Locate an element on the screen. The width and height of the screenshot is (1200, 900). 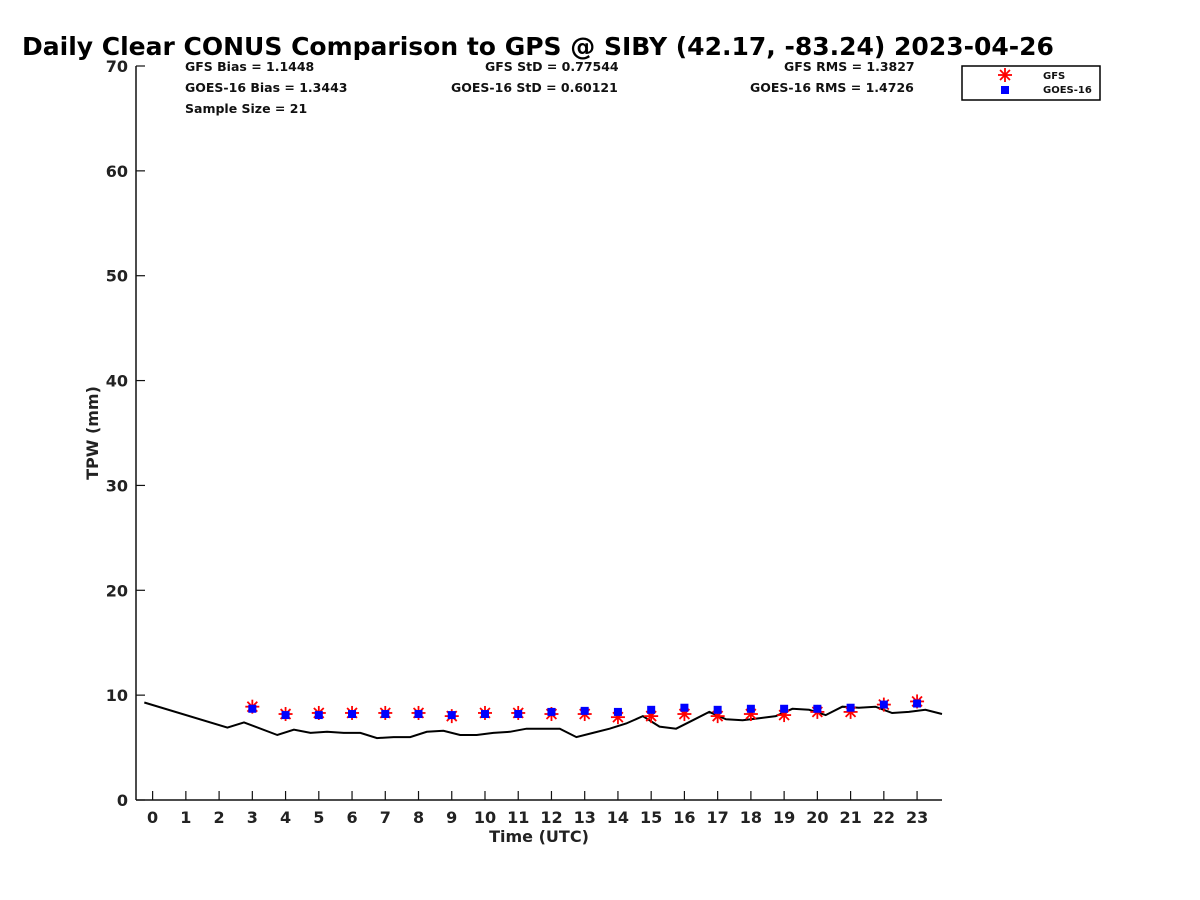
x-tick-label: 22 is located at coordinates (884, 817).